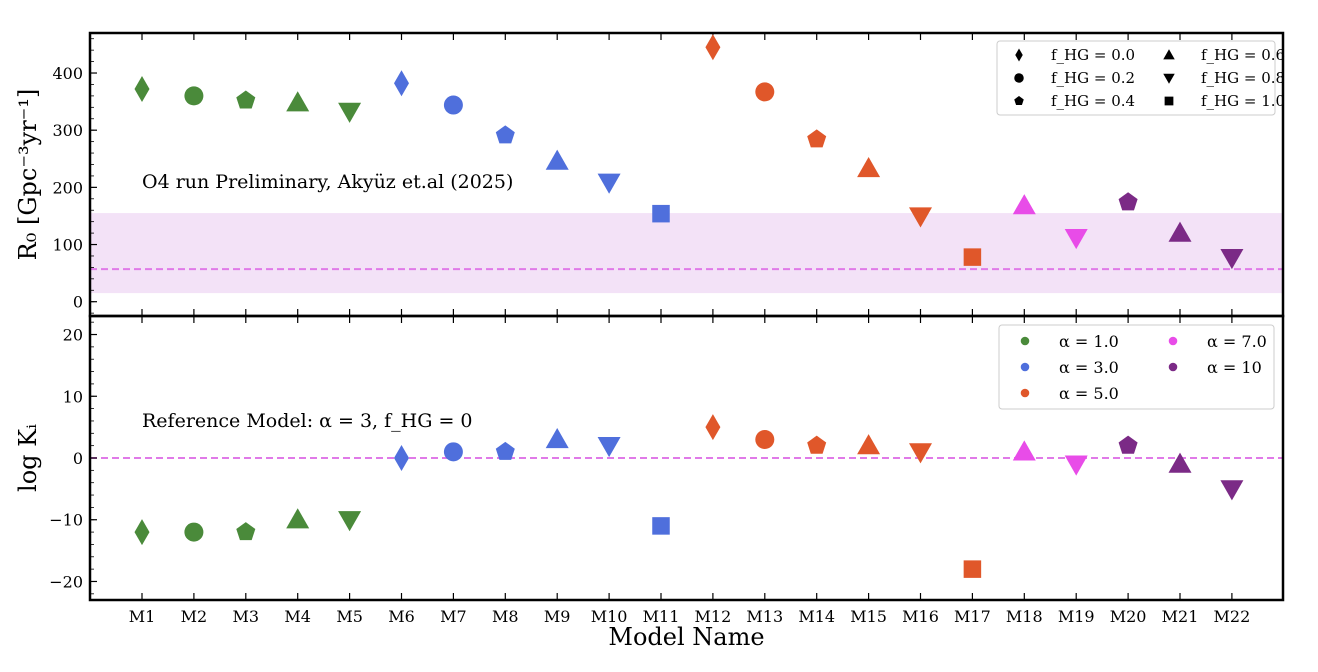 Image resolution: width=1318 pixels, height=672 pixels. I want to click on data-point-m2, so click(194, 96).